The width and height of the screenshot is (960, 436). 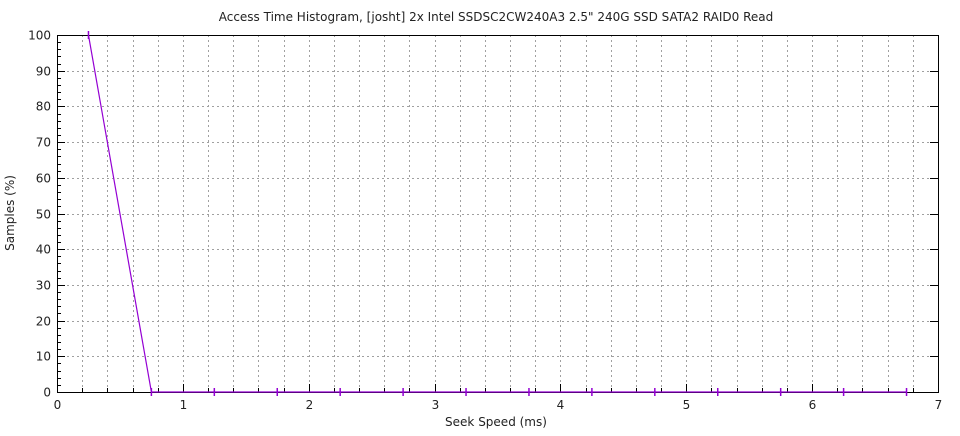 I want to click on x-tick-label: 2, so click(x=310, y=405).